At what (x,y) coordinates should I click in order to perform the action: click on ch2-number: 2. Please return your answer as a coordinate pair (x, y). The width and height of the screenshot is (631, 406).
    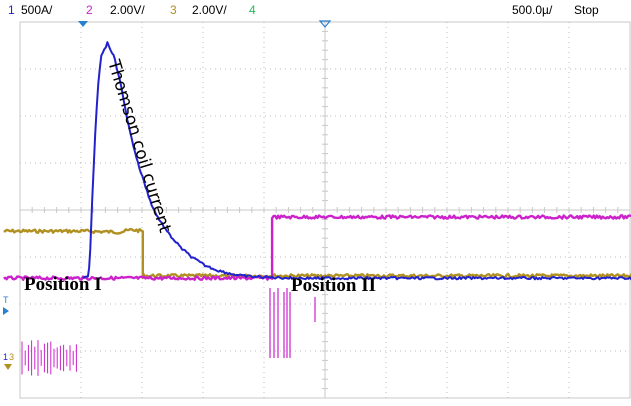
    Looking at the image, I should click on (89, 10).